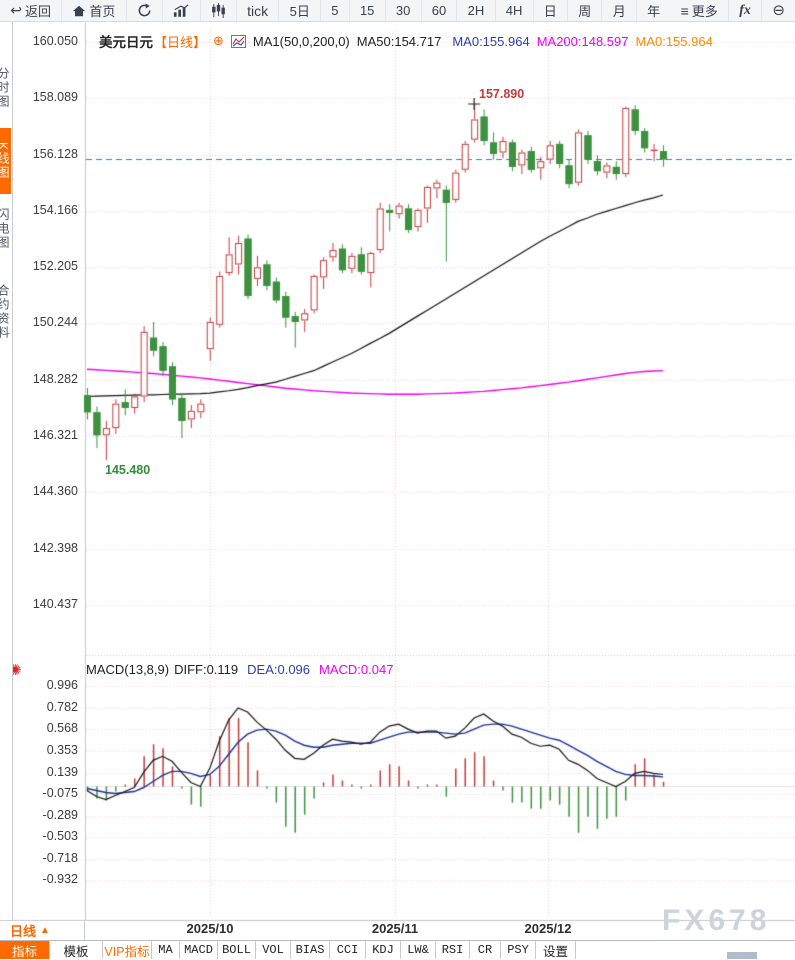 This screenshot has height=960, width=795. Describe the element at coordinates (684, 10) in the screenshot. I see `menu-icon: ≡` at that location.